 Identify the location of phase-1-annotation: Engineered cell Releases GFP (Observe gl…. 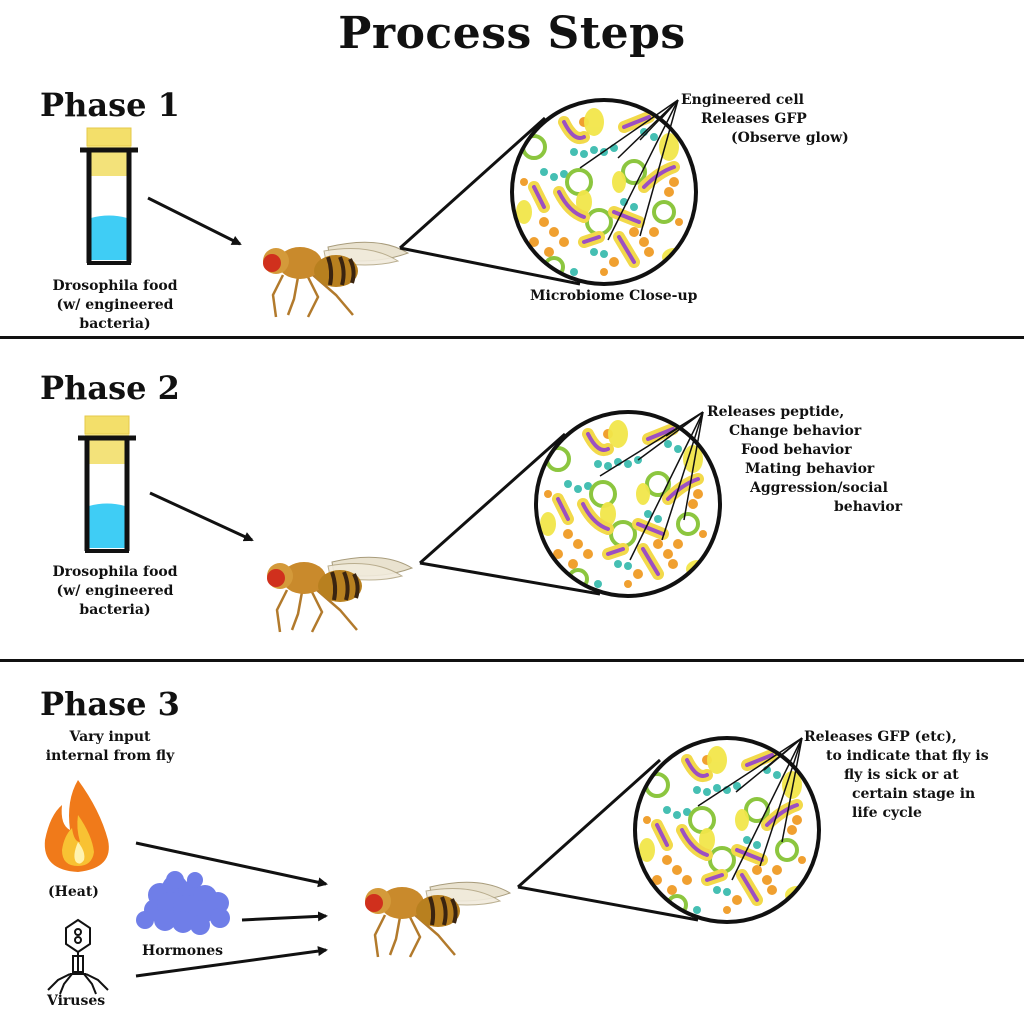
(765, 119).